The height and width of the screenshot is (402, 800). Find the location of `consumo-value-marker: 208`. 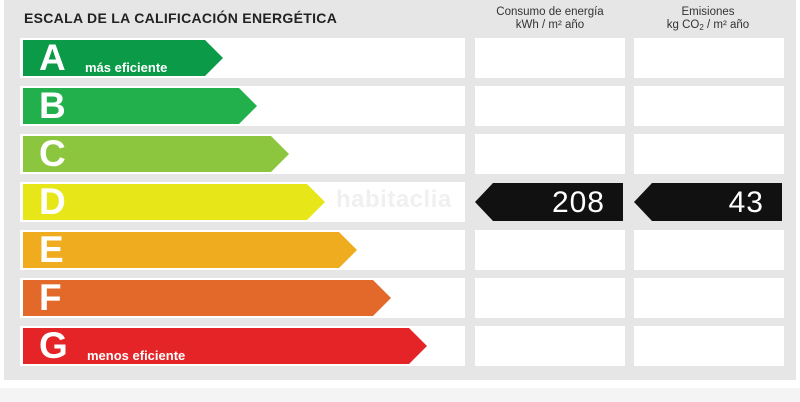

consumo-value-marker: 208 is located at coordinates (549, 202).